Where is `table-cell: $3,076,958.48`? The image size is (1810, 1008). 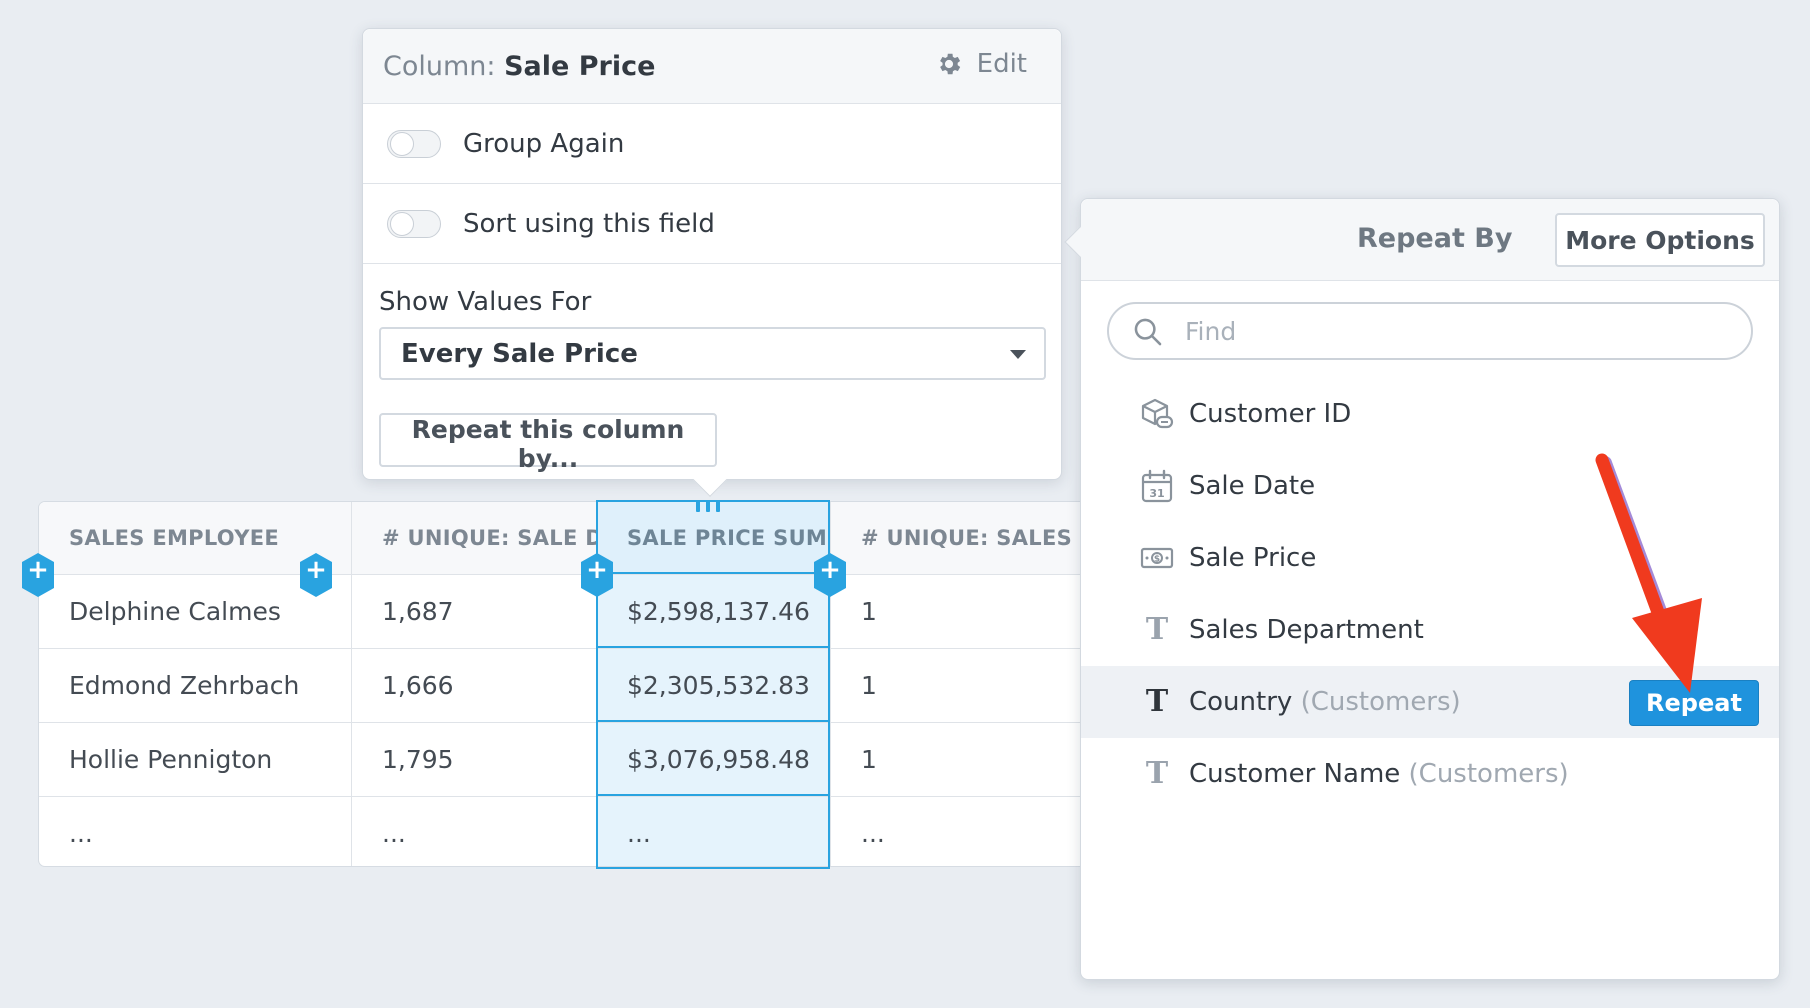
table-cell: $3,076,958.48 is located at coordinates (718, 759).